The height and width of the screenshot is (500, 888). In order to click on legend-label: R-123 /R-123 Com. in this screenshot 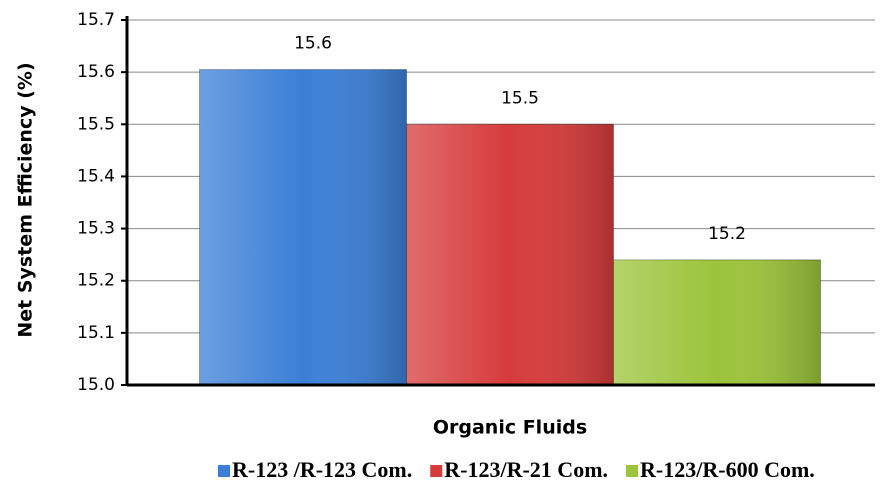, I will do `click(322, 469)`.